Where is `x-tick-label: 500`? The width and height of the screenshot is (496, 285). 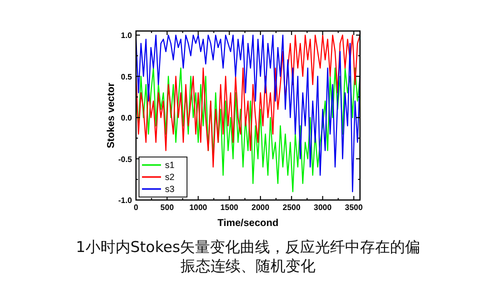
x-tick-label: 500 is located at coordinates (167, 207).